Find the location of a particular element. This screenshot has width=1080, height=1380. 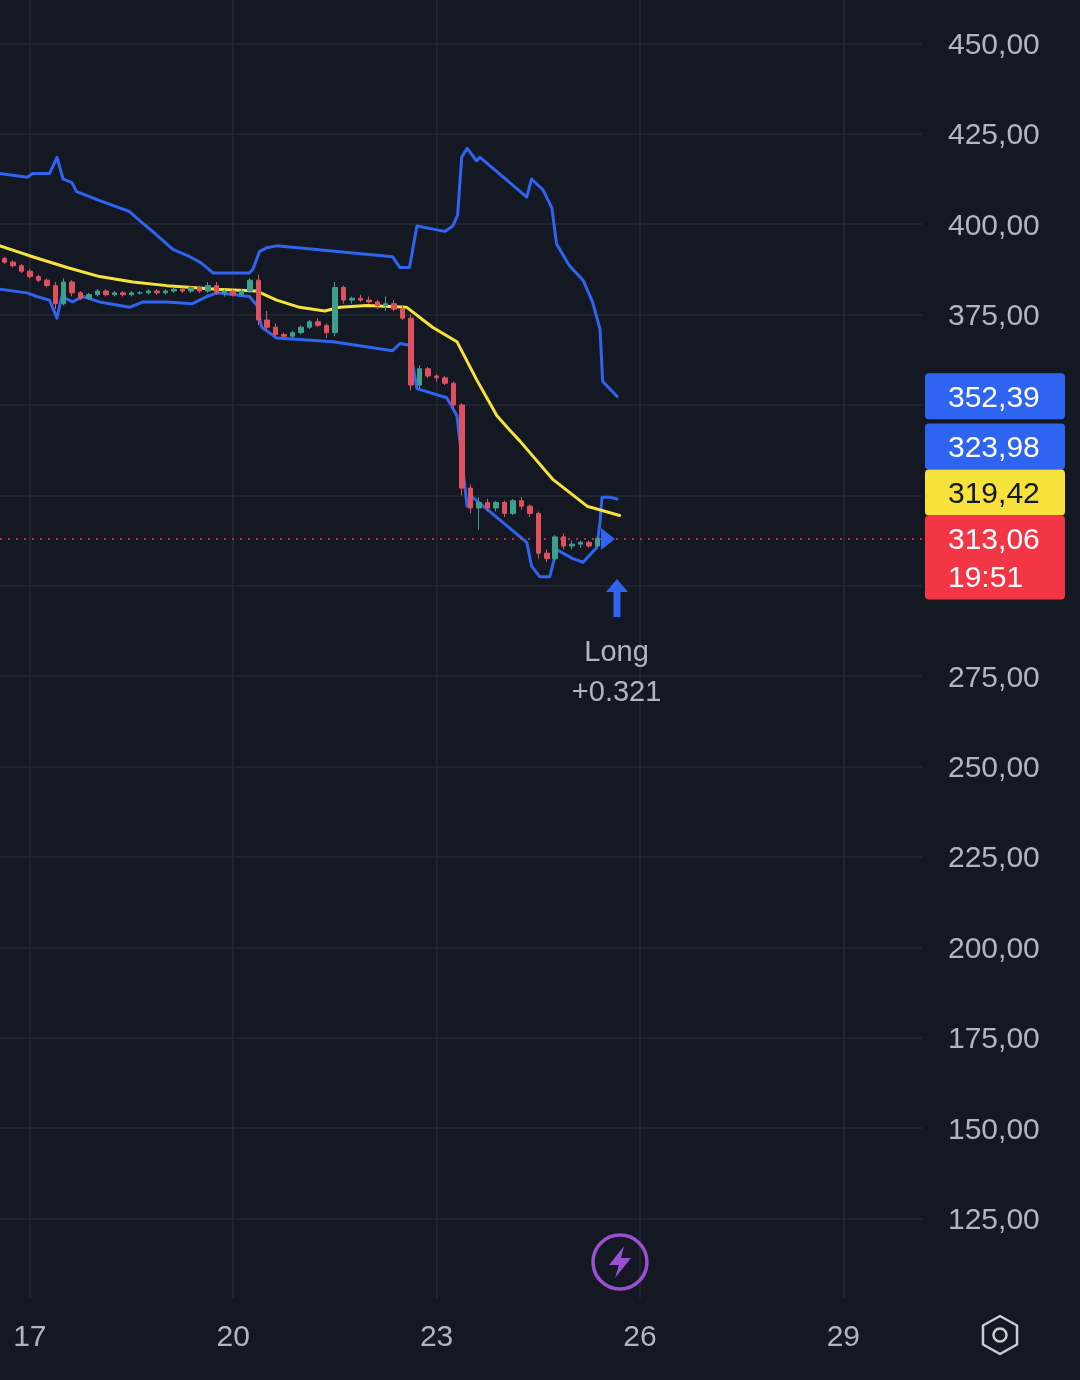

x-tick-label: 17 is located at coordinates (30, 1335).